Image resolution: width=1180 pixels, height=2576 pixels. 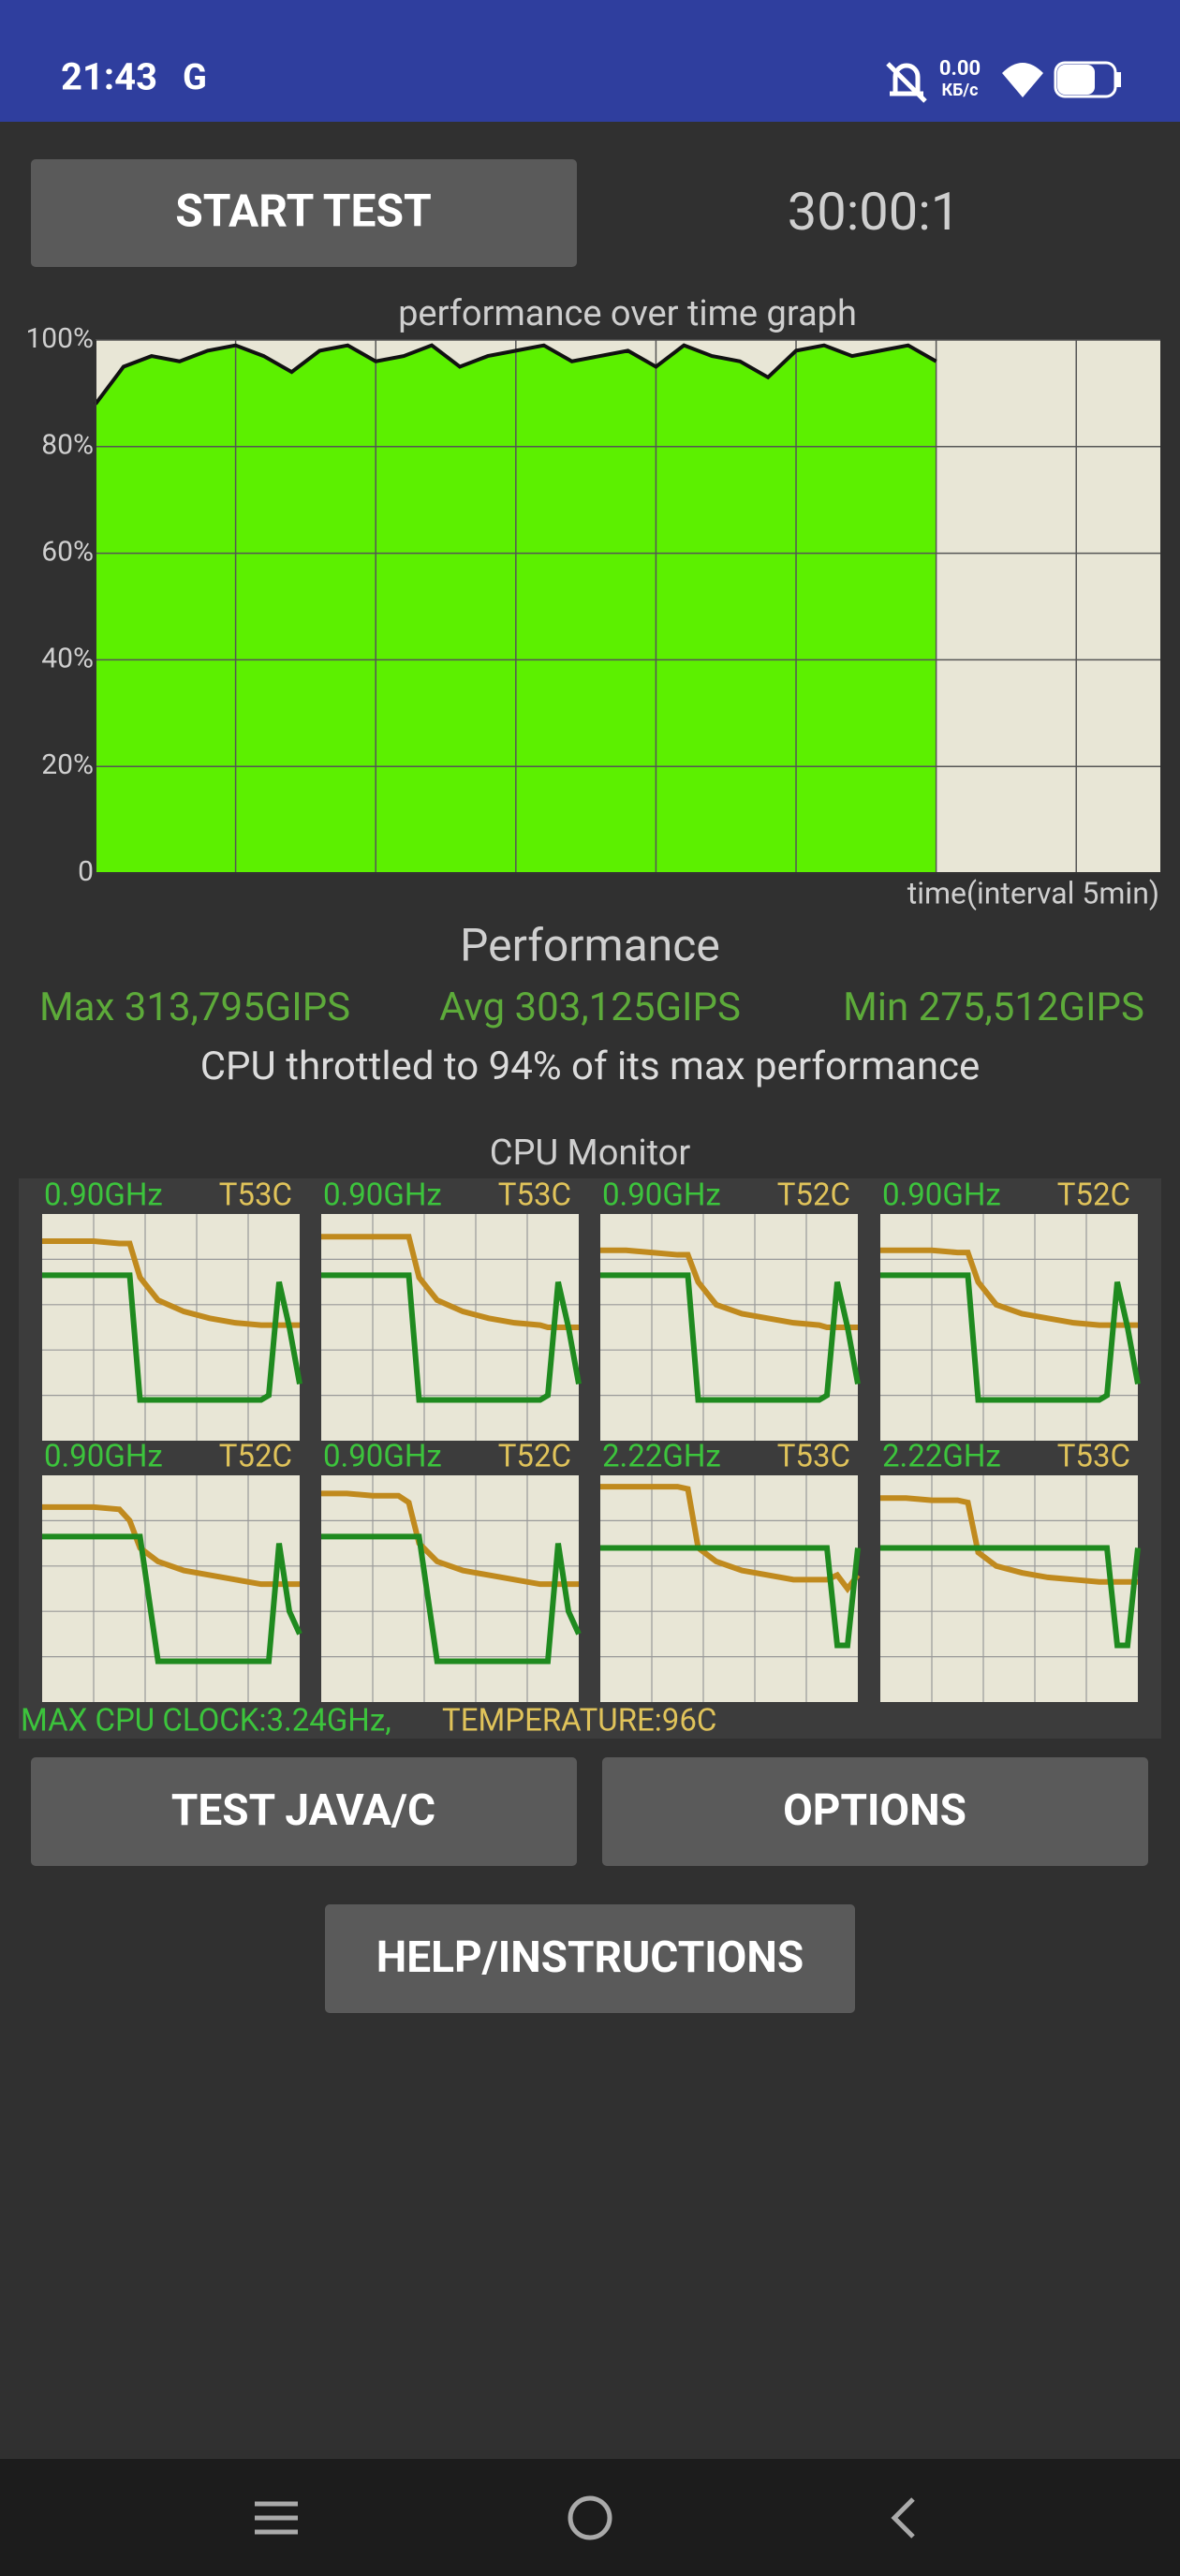 What do you see at coordinates (590, 945) in the screenshot?
I see `performance-title: Performance` at bounding box center [590, 945].